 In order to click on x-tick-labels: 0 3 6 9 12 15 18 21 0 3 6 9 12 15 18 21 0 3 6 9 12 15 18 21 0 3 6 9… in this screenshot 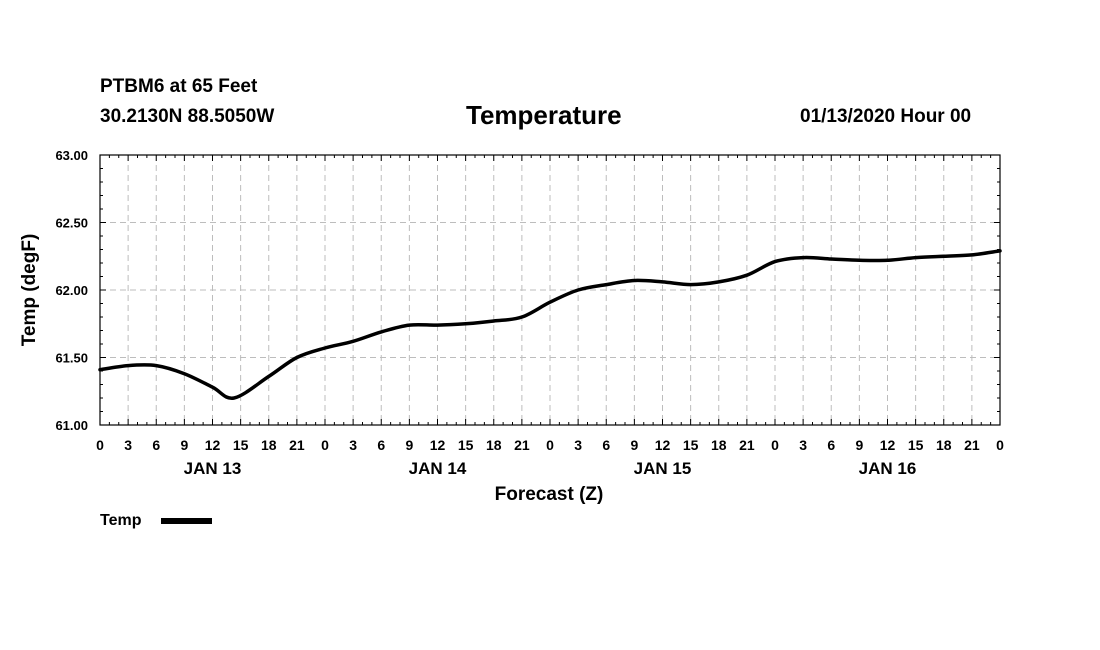, I will do `click(550, 445)`.